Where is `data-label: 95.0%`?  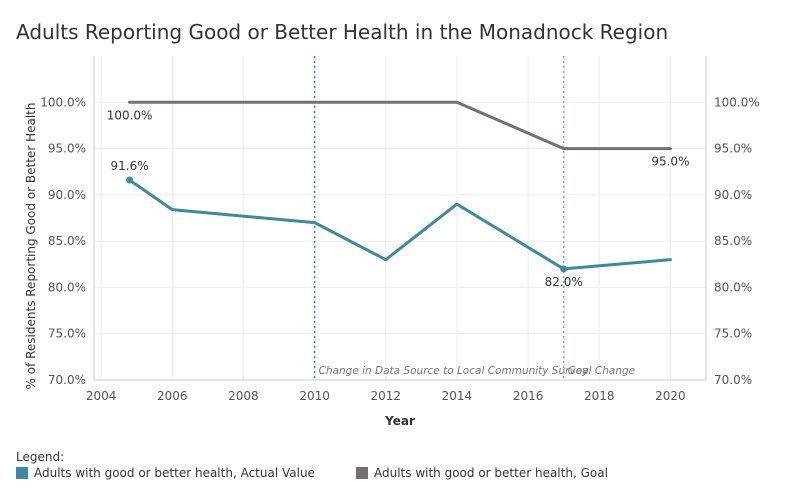
data-label: 95.0% is located at coordinates (670, 162).